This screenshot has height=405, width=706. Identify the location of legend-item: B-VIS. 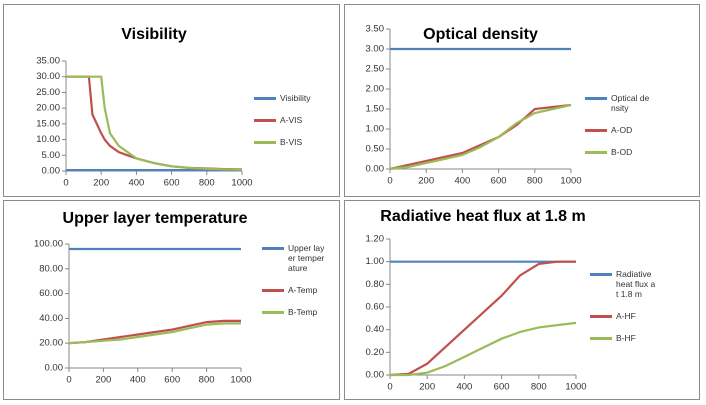
(287, 142).